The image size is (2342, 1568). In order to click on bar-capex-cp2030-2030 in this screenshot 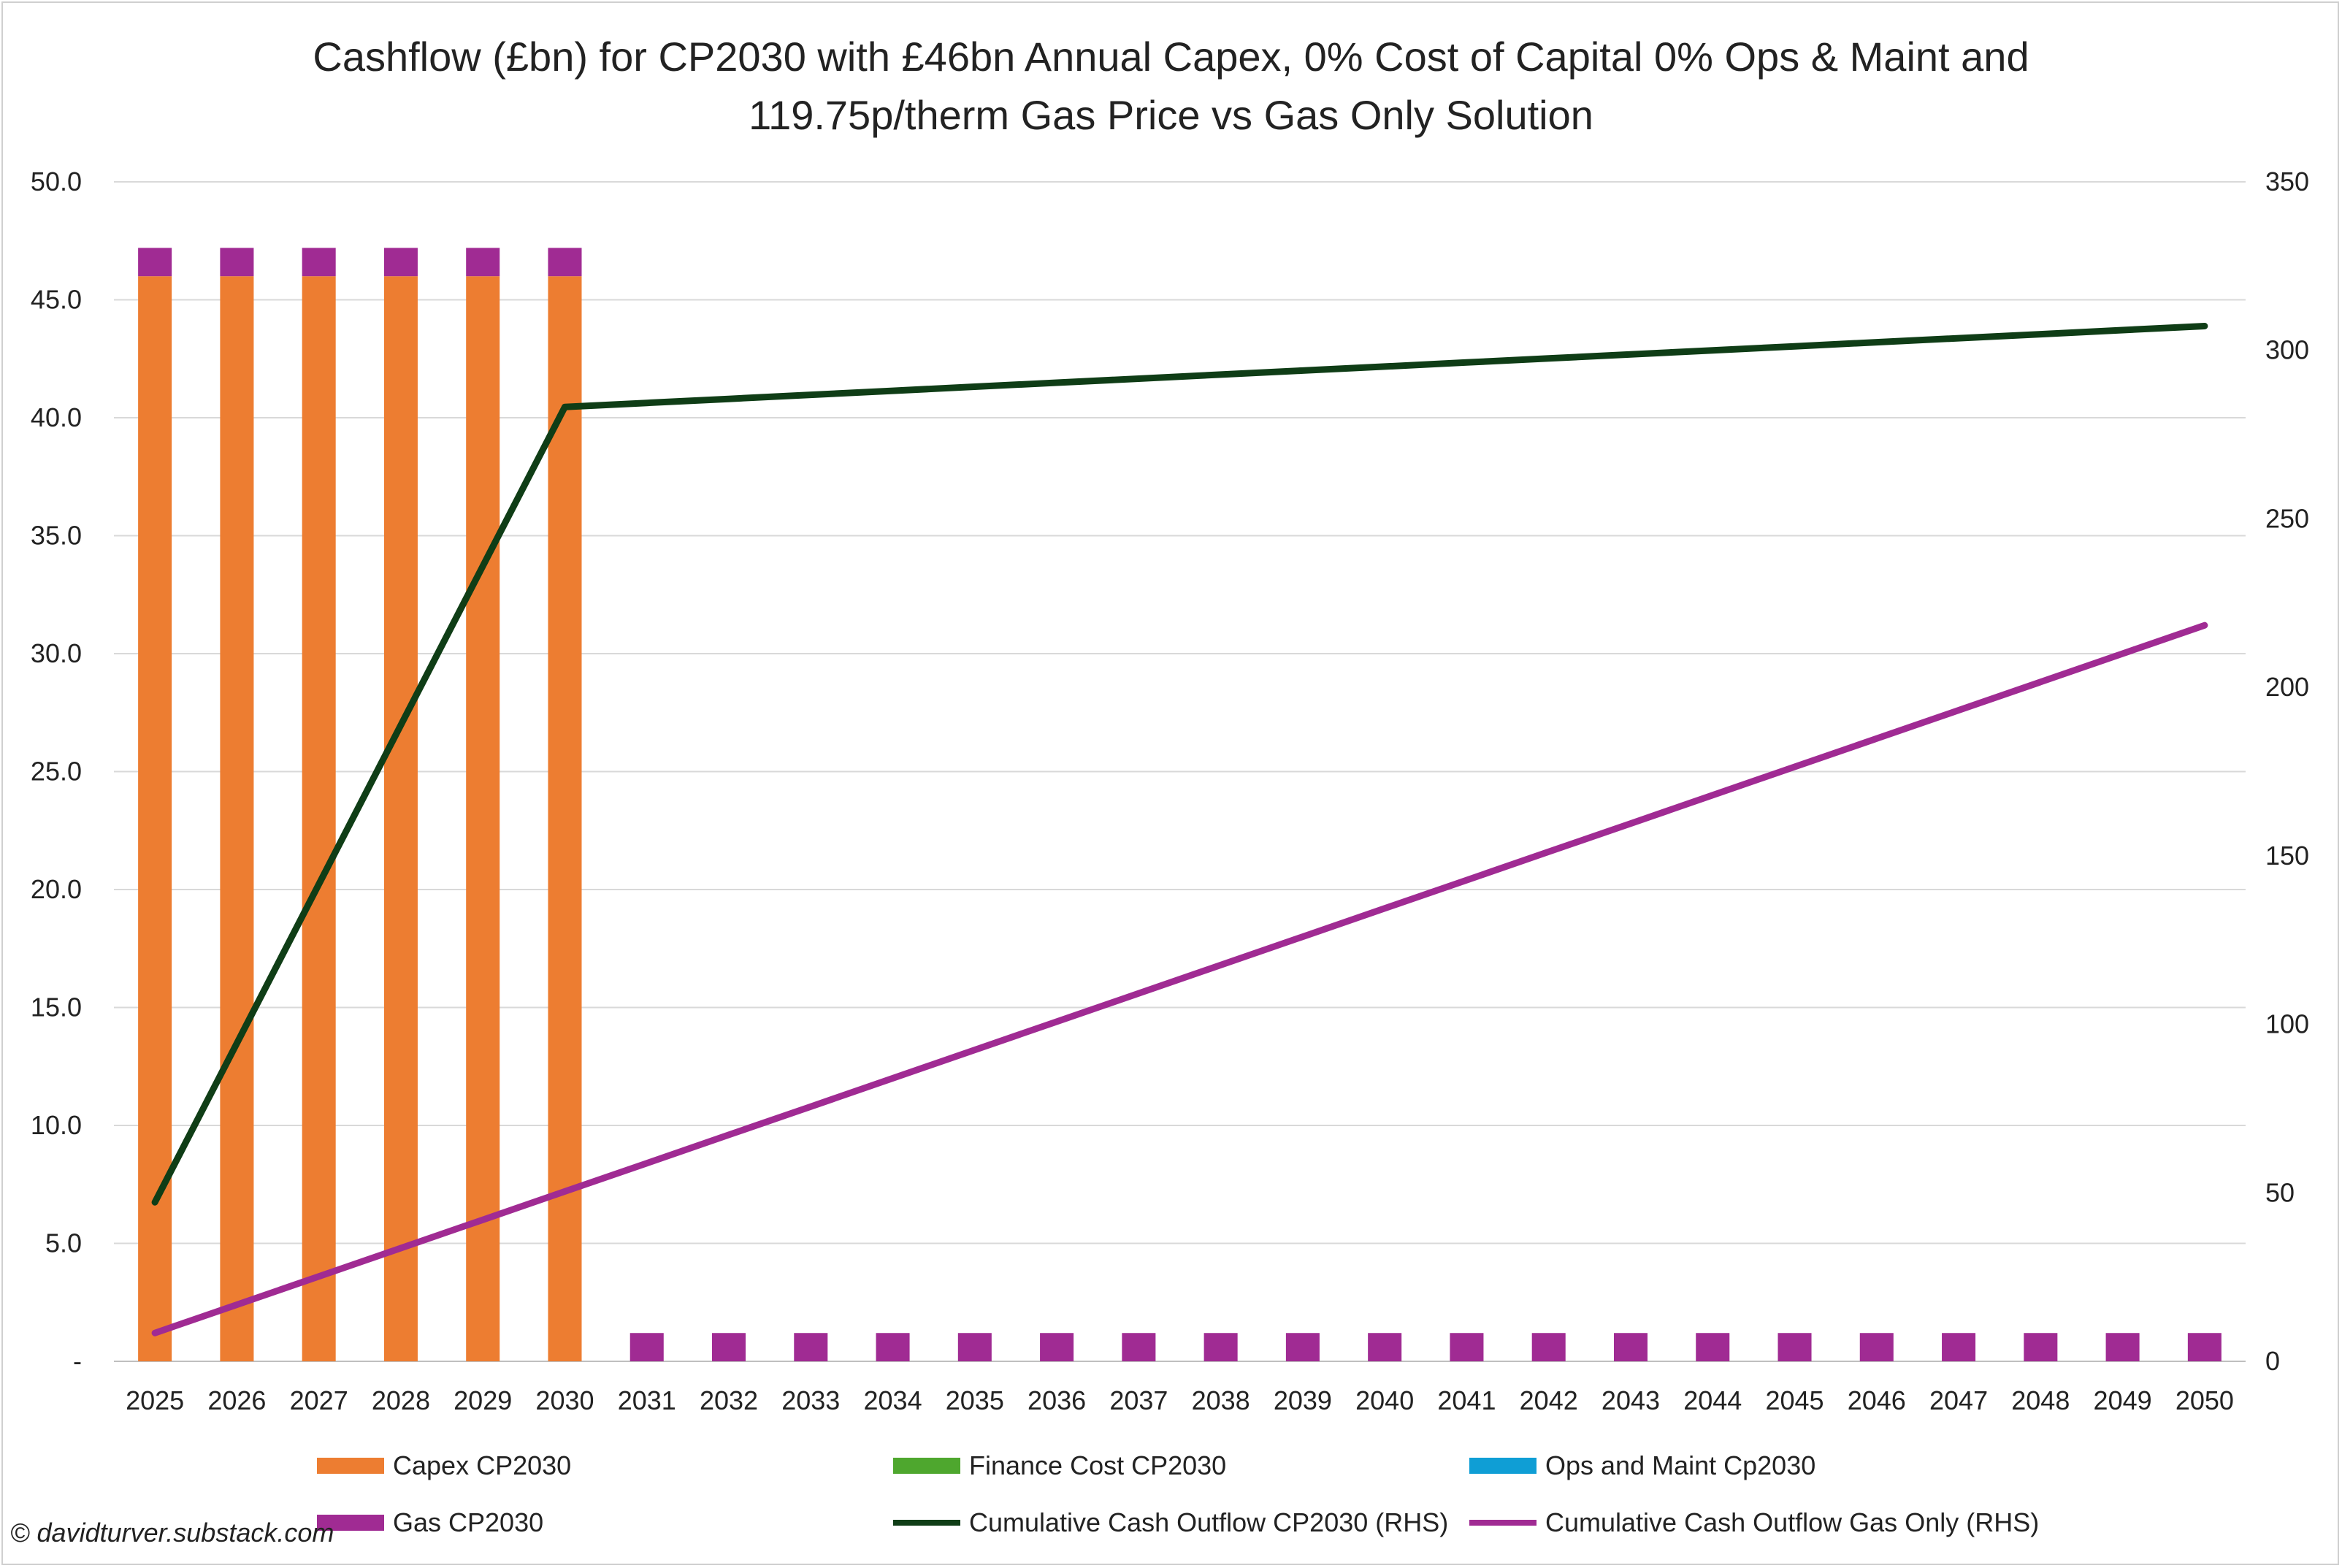, I will do `click(565, 819)`.